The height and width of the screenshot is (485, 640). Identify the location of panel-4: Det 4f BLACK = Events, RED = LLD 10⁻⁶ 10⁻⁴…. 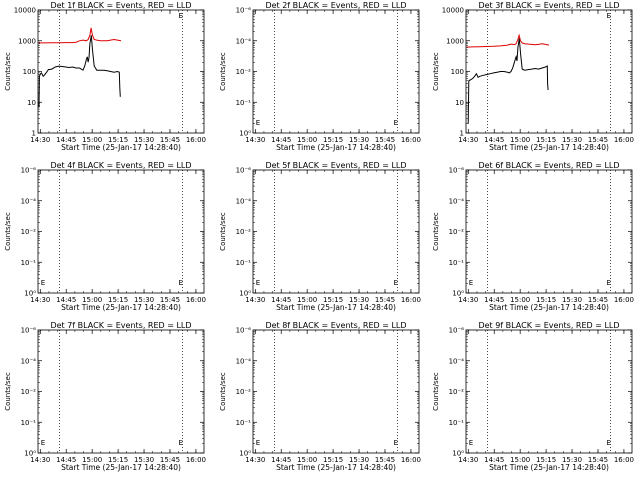
(105, 236).